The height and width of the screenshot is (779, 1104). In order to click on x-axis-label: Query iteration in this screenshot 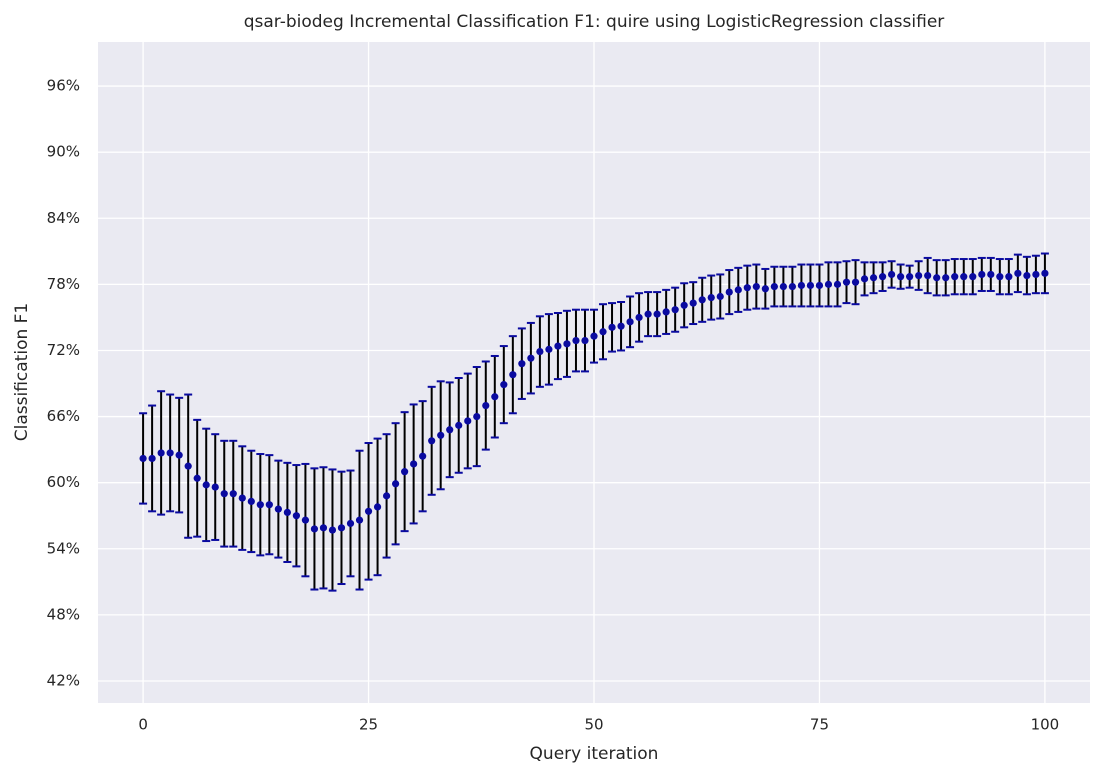, I will do `click(594, 754)`.